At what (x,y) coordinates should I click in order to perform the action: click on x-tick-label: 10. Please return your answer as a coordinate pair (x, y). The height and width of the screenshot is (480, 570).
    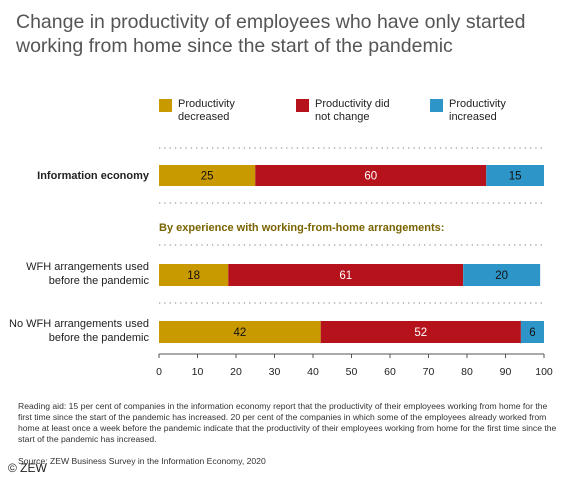
    Looking at the image, I should click on (198, 372).